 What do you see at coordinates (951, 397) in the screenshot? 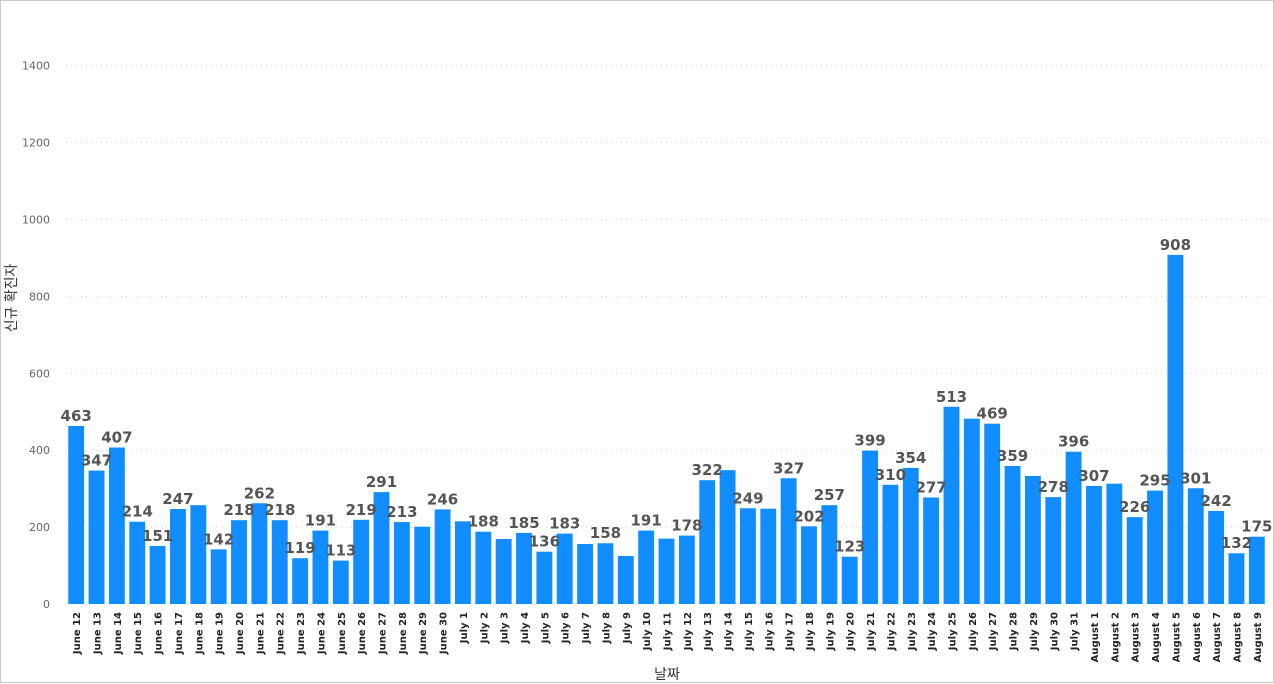
I see `data-label: 513` at bounding box center [951, 397].